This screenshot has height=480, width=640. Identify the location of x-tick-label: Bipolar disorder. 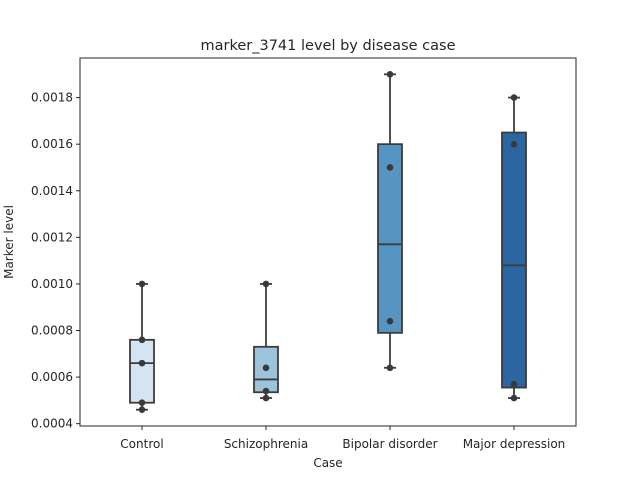
(389, 444).